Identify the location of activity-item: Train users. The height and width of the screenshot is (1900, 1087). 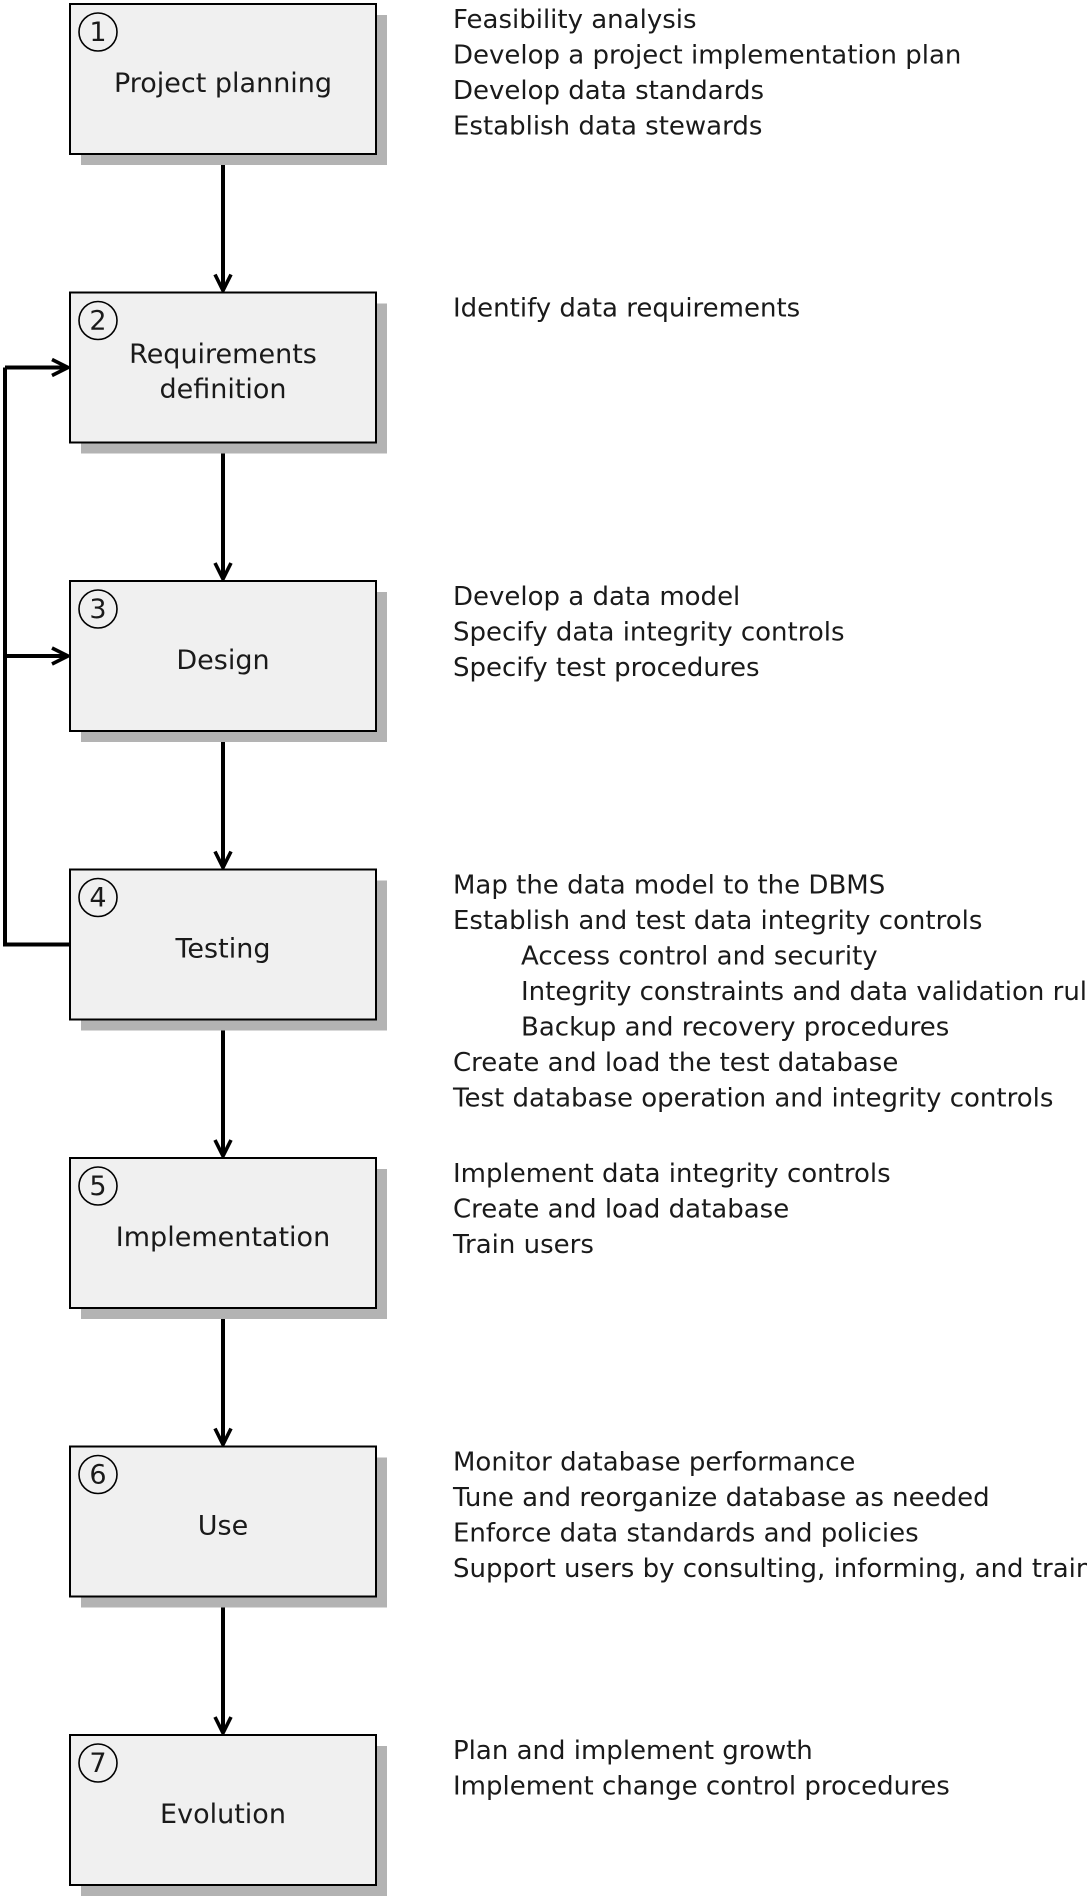
(523, 1245).